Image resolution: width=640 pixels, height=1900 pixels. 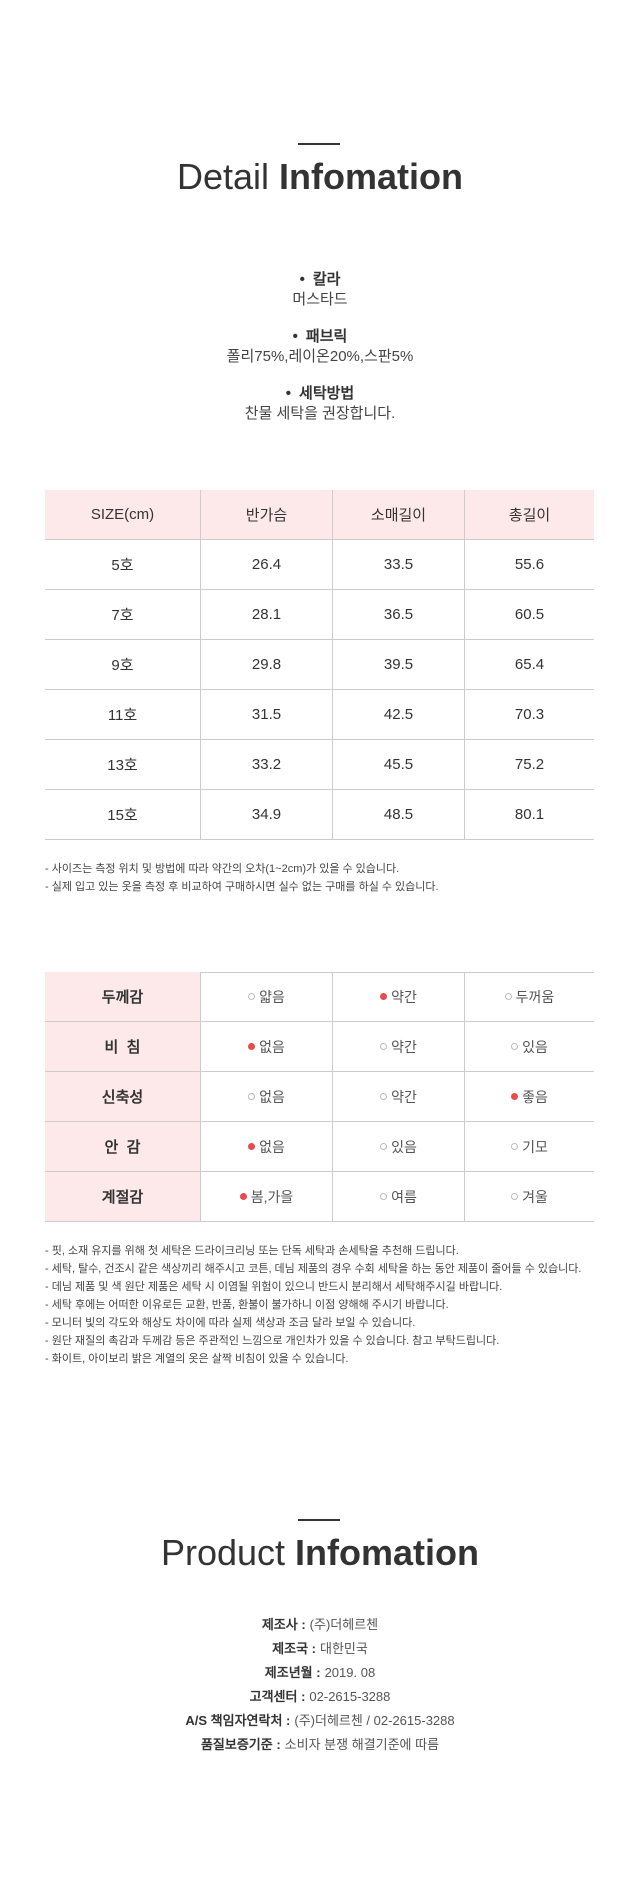 I want to click on bullet-label-text: 세탁방법, so click(x=327, y=393).